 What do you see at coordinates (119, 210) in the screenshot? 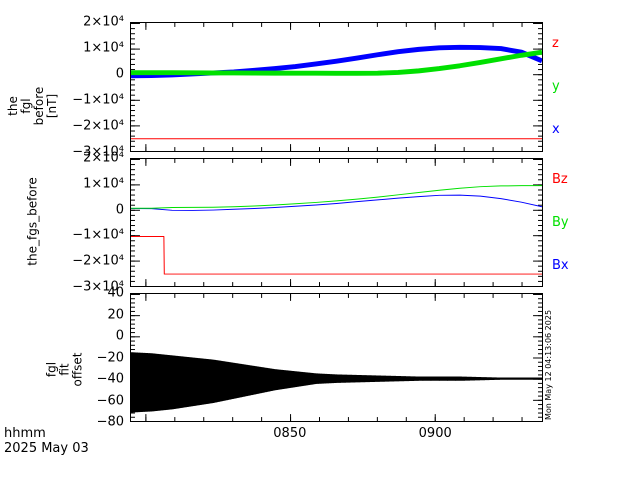
I see `panel2-ytick-2: 0` at bounding box center [119, 210].